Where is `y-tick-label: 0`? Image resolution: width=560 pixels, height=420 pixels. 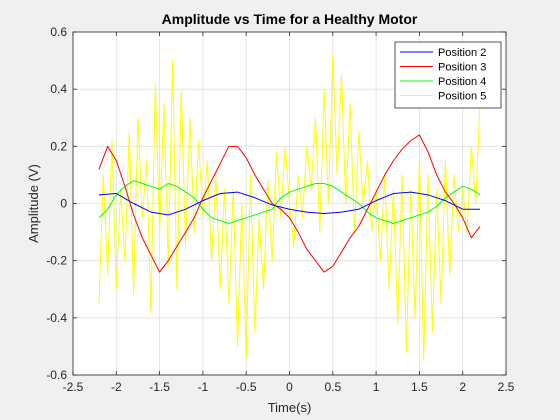 y-tick-label: 0 is located at coordinates (63, 204).